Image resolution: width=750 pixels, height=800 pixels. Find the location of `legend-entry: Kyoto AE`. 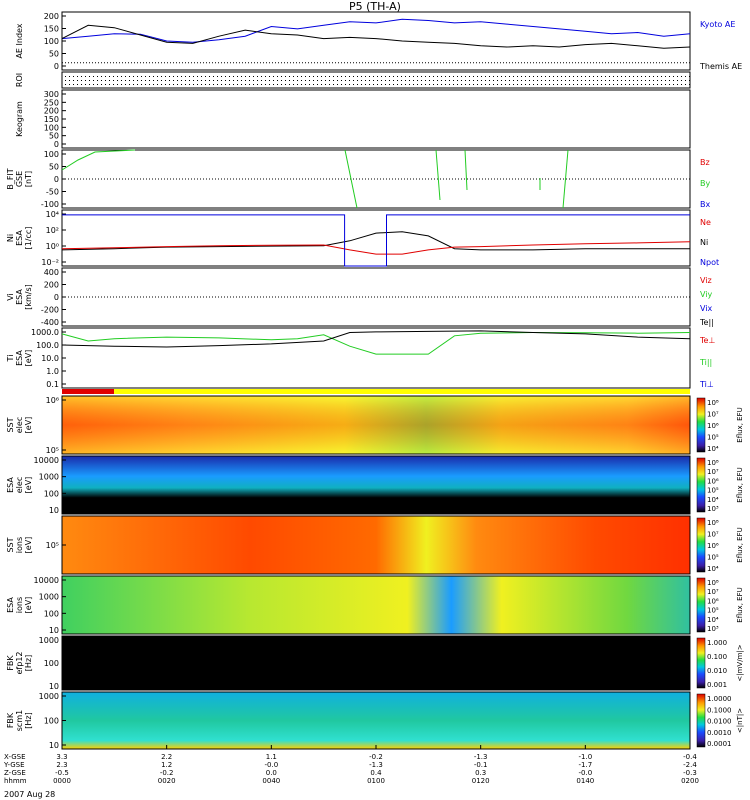

legend-entry: Kyoto AE is located at coordinates (717, 24).